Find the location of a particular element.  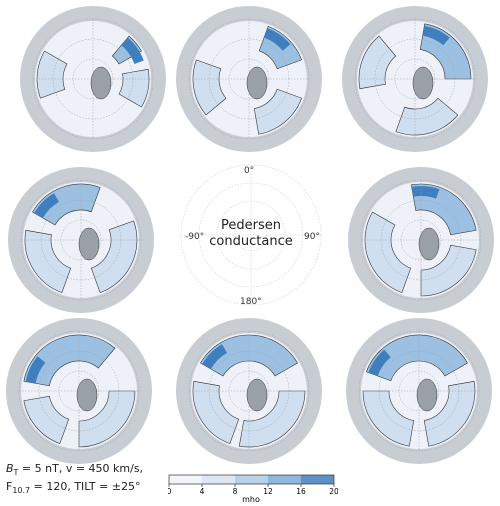

angle-bottom-label: 180° is located at coordinates (251, 302).